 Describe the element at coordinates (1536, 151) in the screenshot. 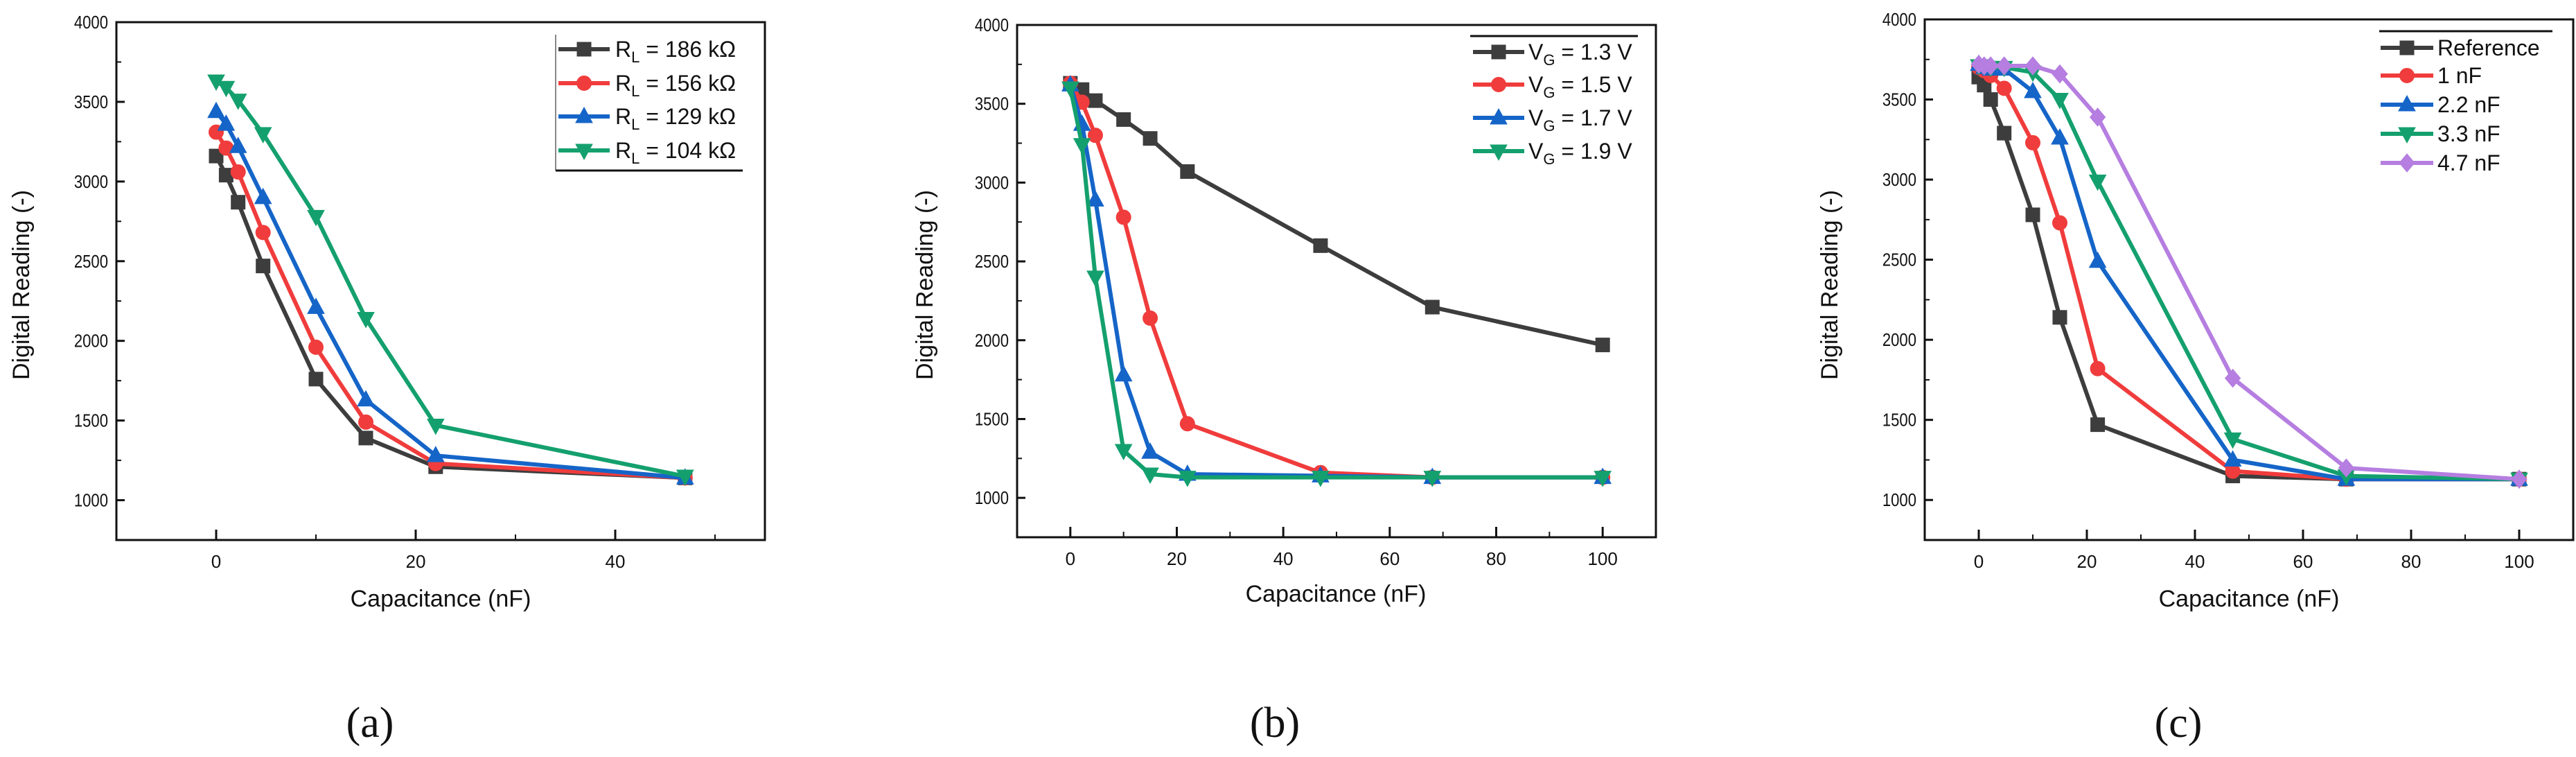

I see `legend-symbol: V` at that location.